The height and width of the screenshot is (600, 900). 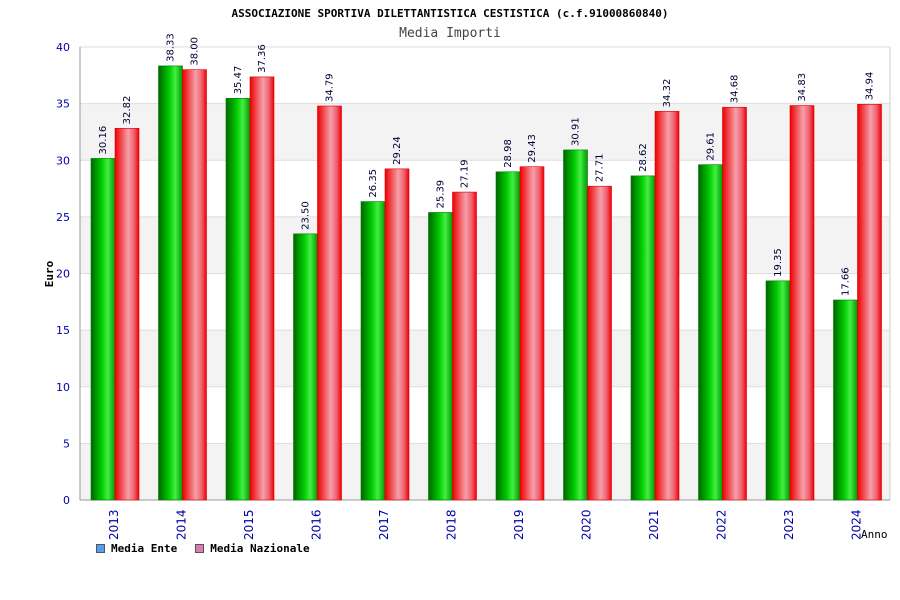 I want to click on x-tick-label: 2019, so click(x=519, y=524).